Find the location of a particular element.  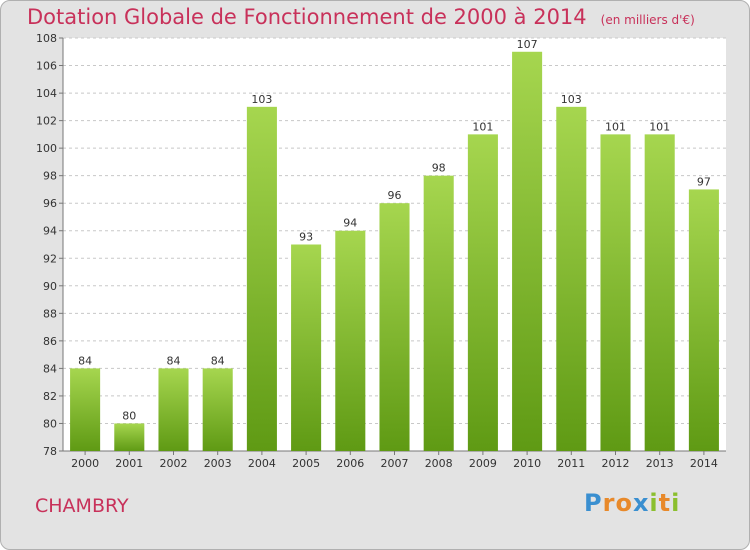

y-tick-label: 108 is located at coordinates (46, 38).